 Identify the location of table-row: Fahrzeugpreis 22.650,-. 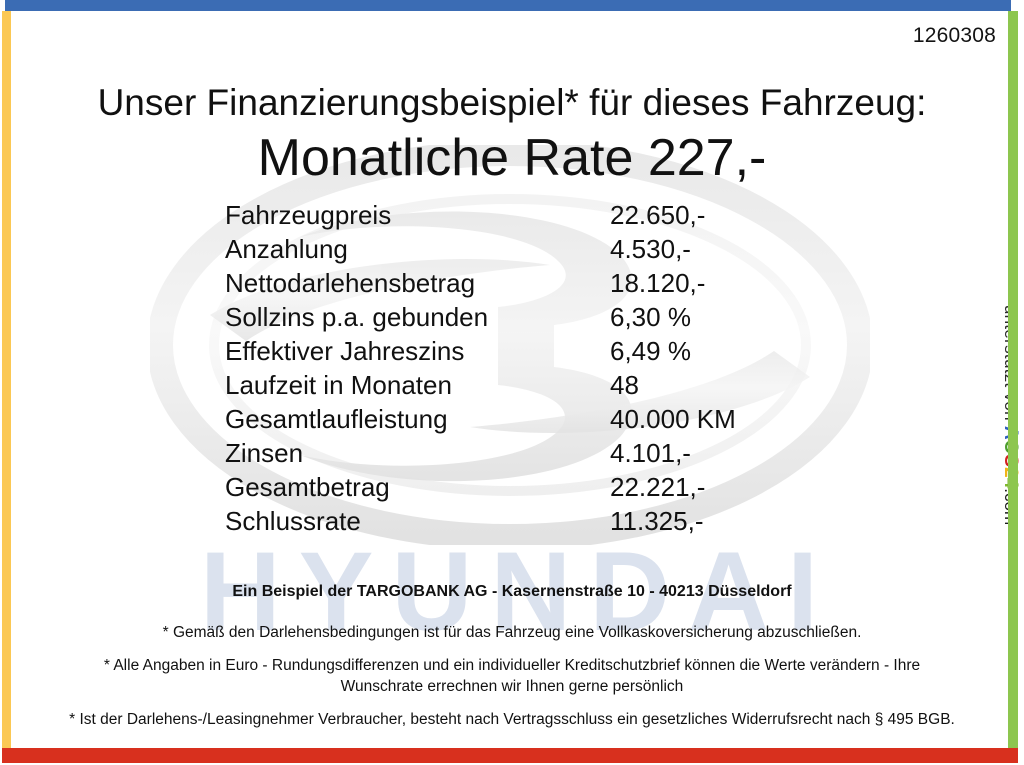
(505, 217).